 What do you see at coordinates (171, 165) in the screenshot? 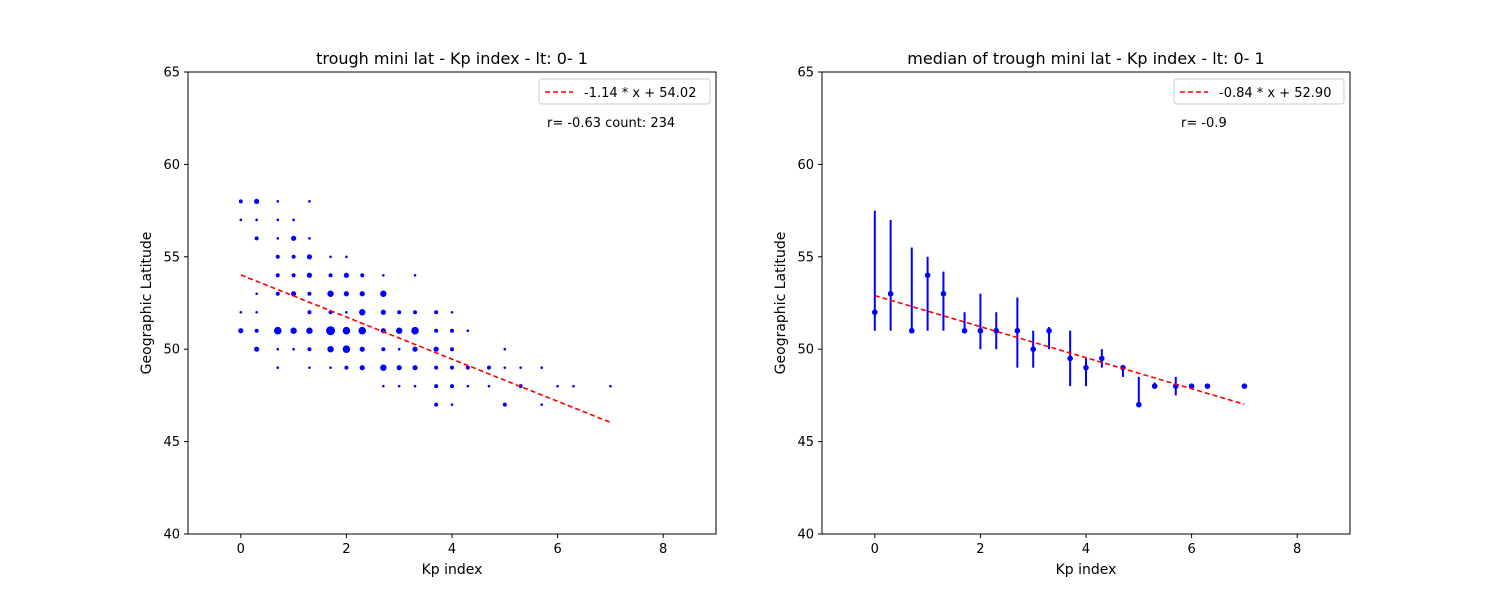
I see `left-y-tick-label: 60` at bounding box center [171, 165].